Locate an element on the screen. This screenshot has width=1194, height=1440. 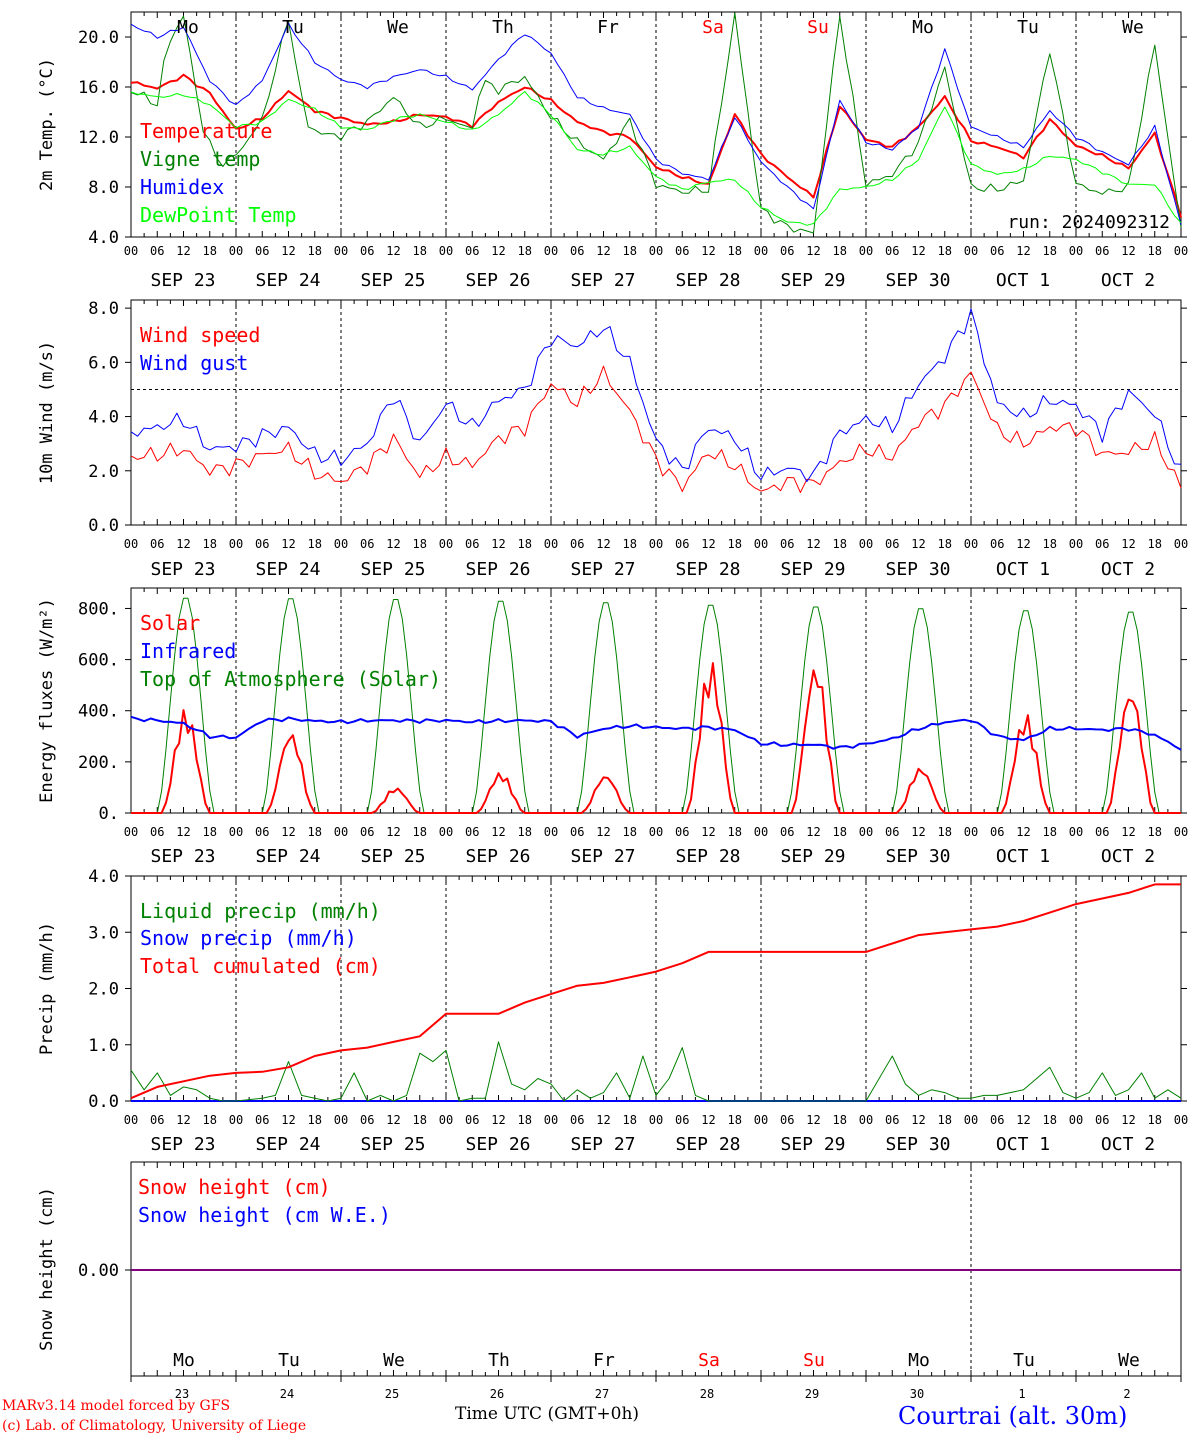
legend-label: Snow precip (mm/h) is located at coordinates (248, 938).